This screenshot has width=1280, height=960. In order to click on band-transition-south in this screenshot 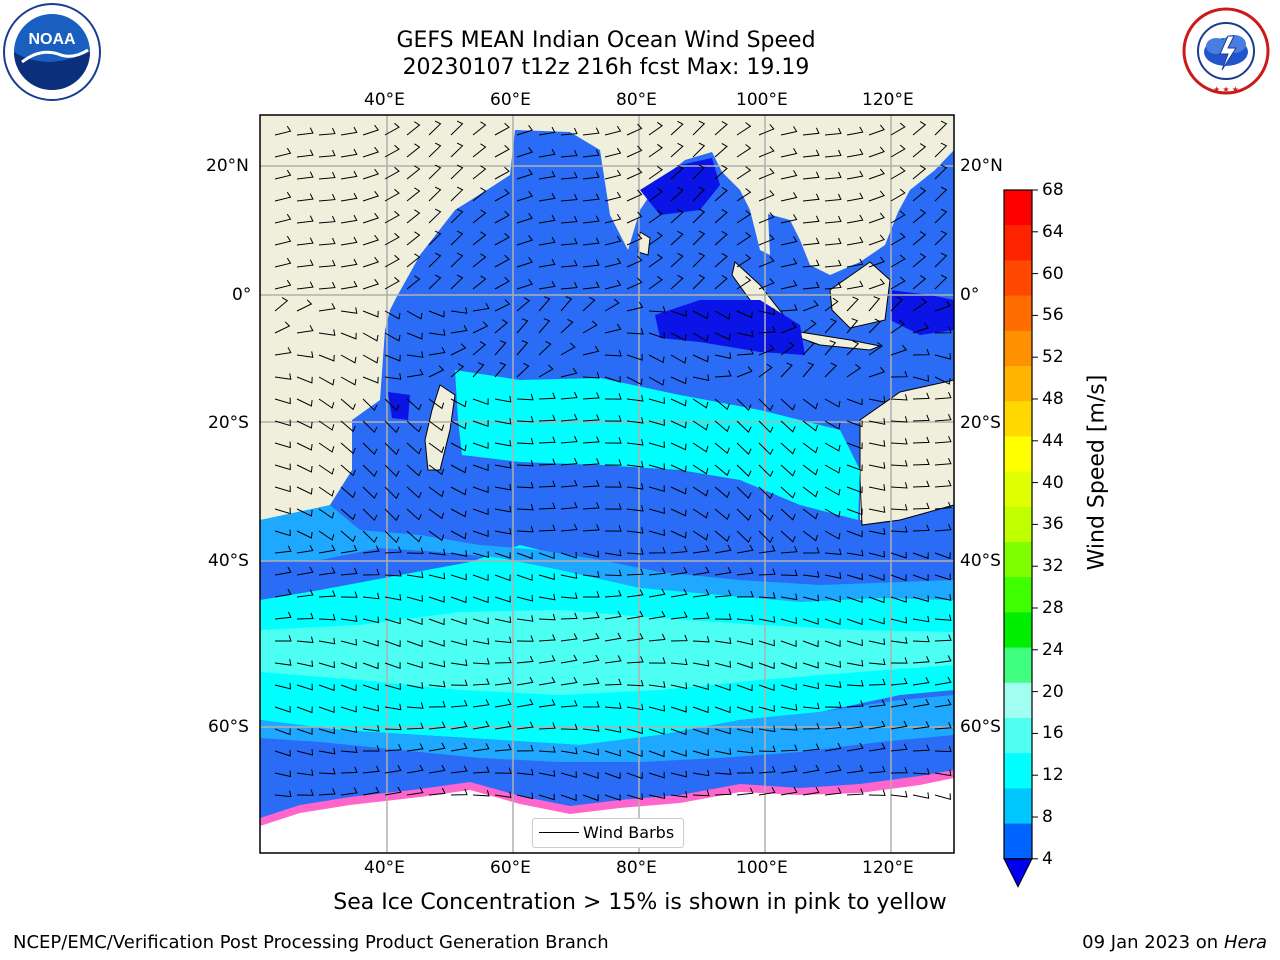, I will do `click(607, 728)`.